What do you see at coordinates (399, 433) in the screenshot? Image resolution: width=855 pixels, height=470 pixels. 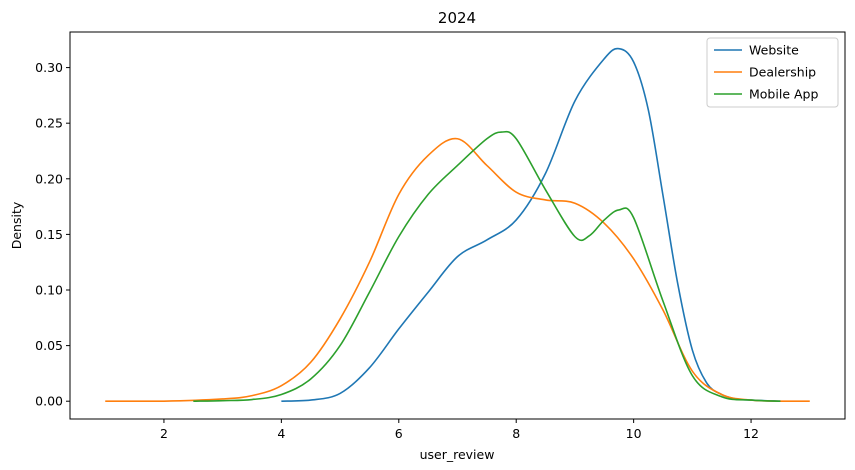 I see `x-tick-label: 6` at bounding box center [399, 433].